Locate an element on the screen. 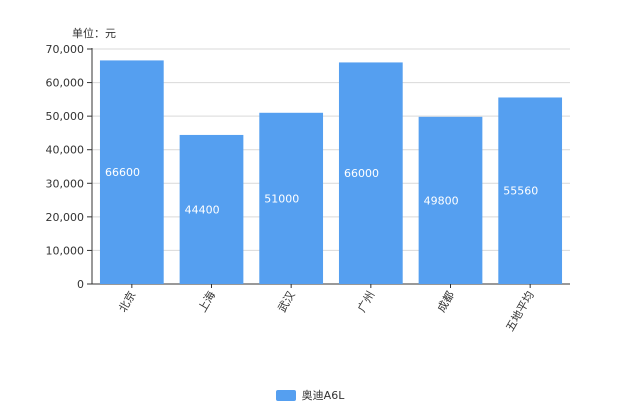 The image size is (620, 417). data-label: 49800 is located at coordinates (441, 200).